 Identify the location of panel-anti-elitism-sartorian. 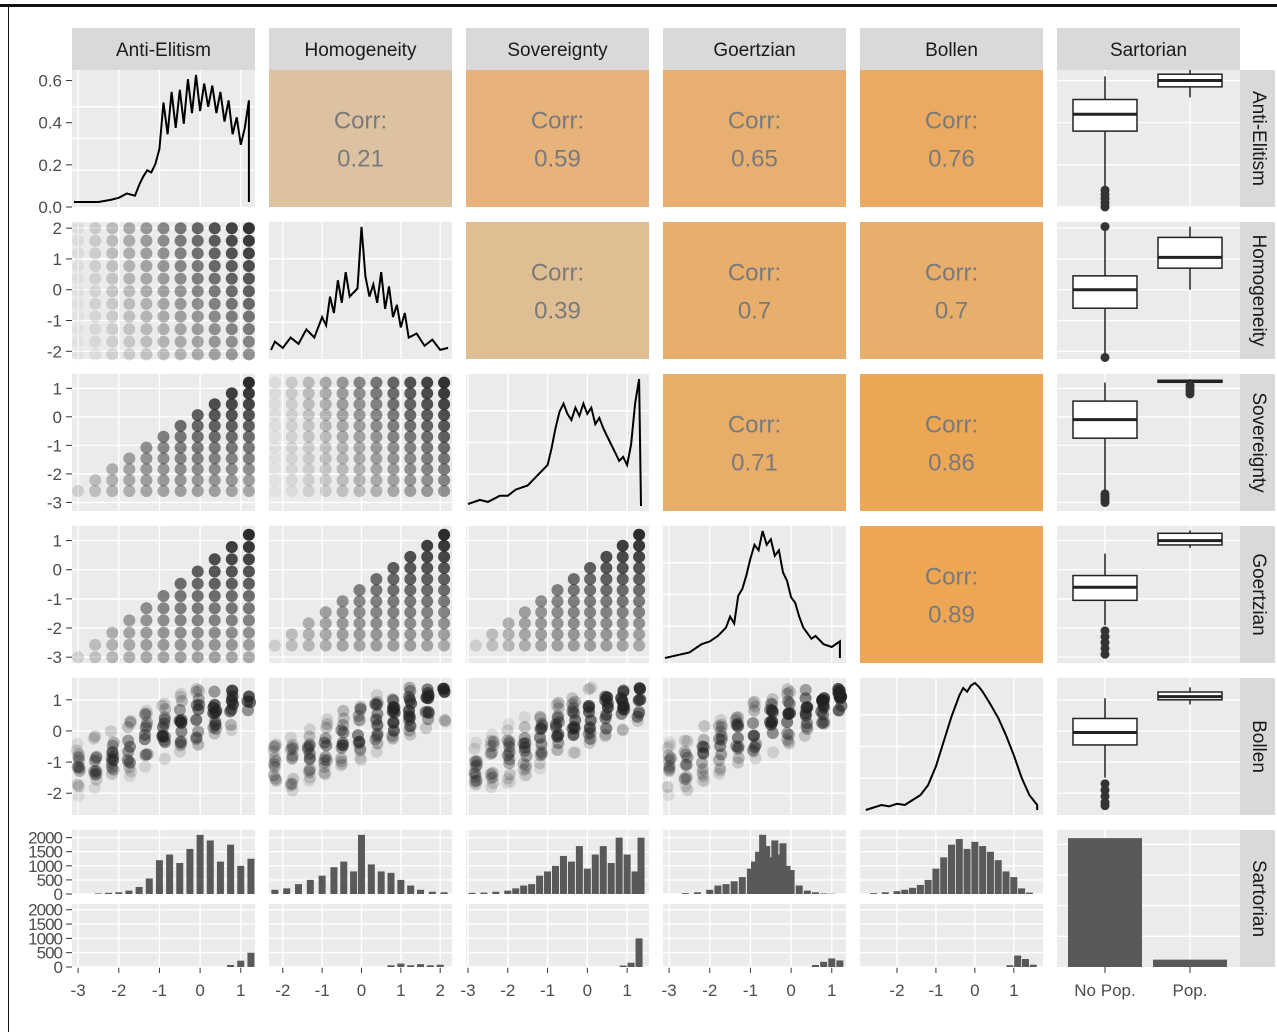
(1148, 138).